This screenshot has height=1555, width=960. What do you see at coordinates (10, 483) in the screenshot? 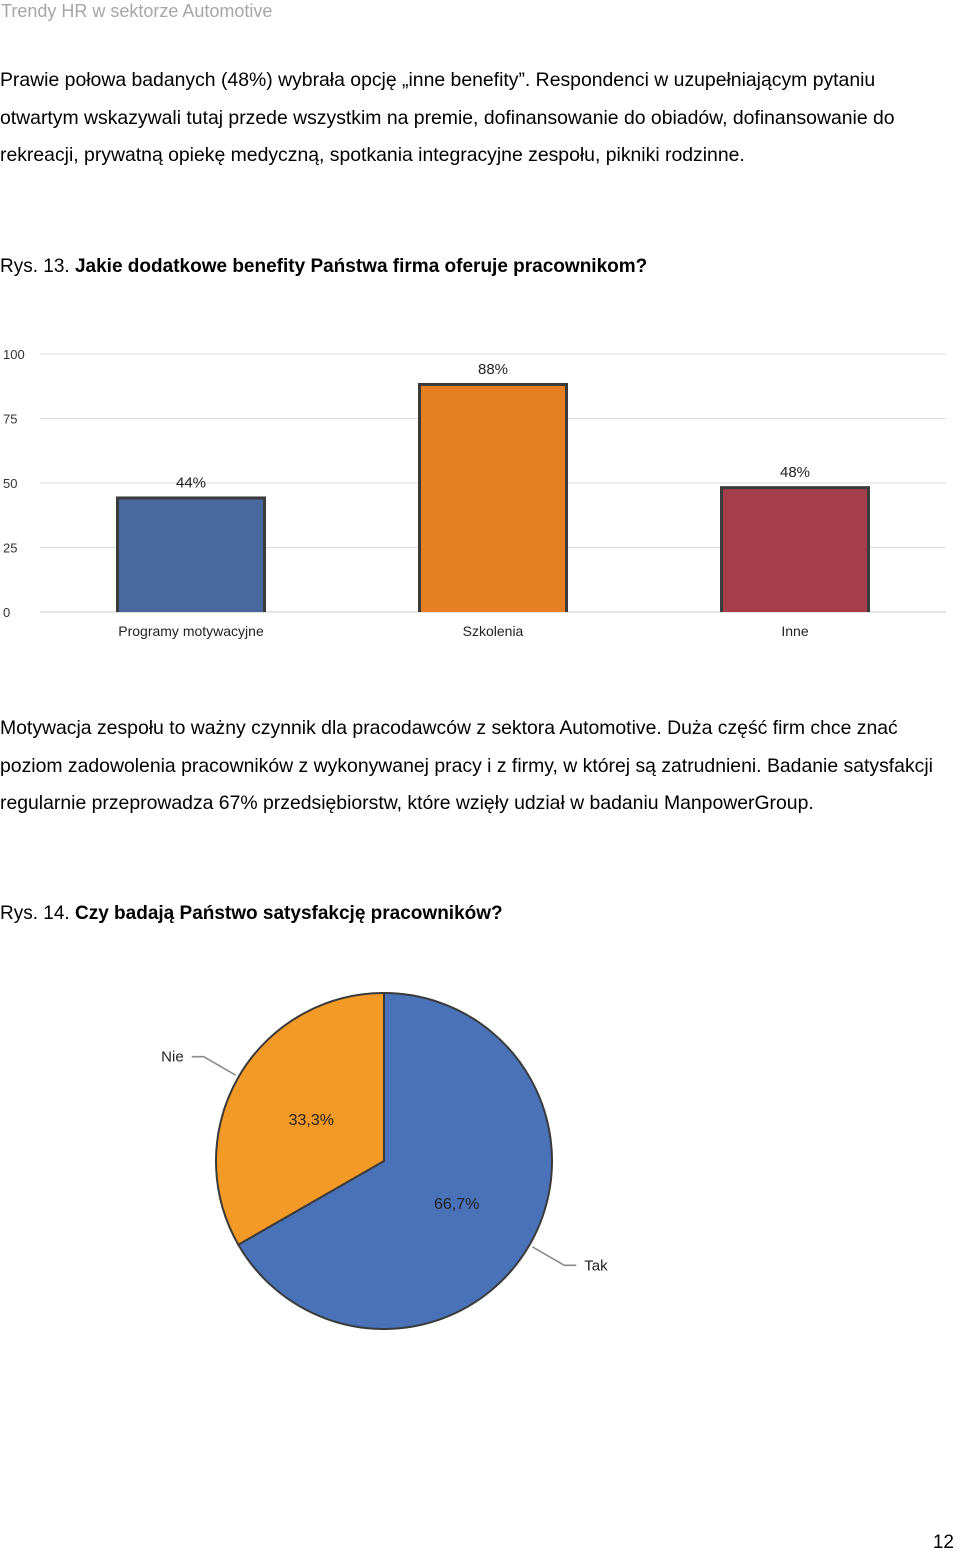
I see `y-tick-label: 50` at bounding box center [10, 483].